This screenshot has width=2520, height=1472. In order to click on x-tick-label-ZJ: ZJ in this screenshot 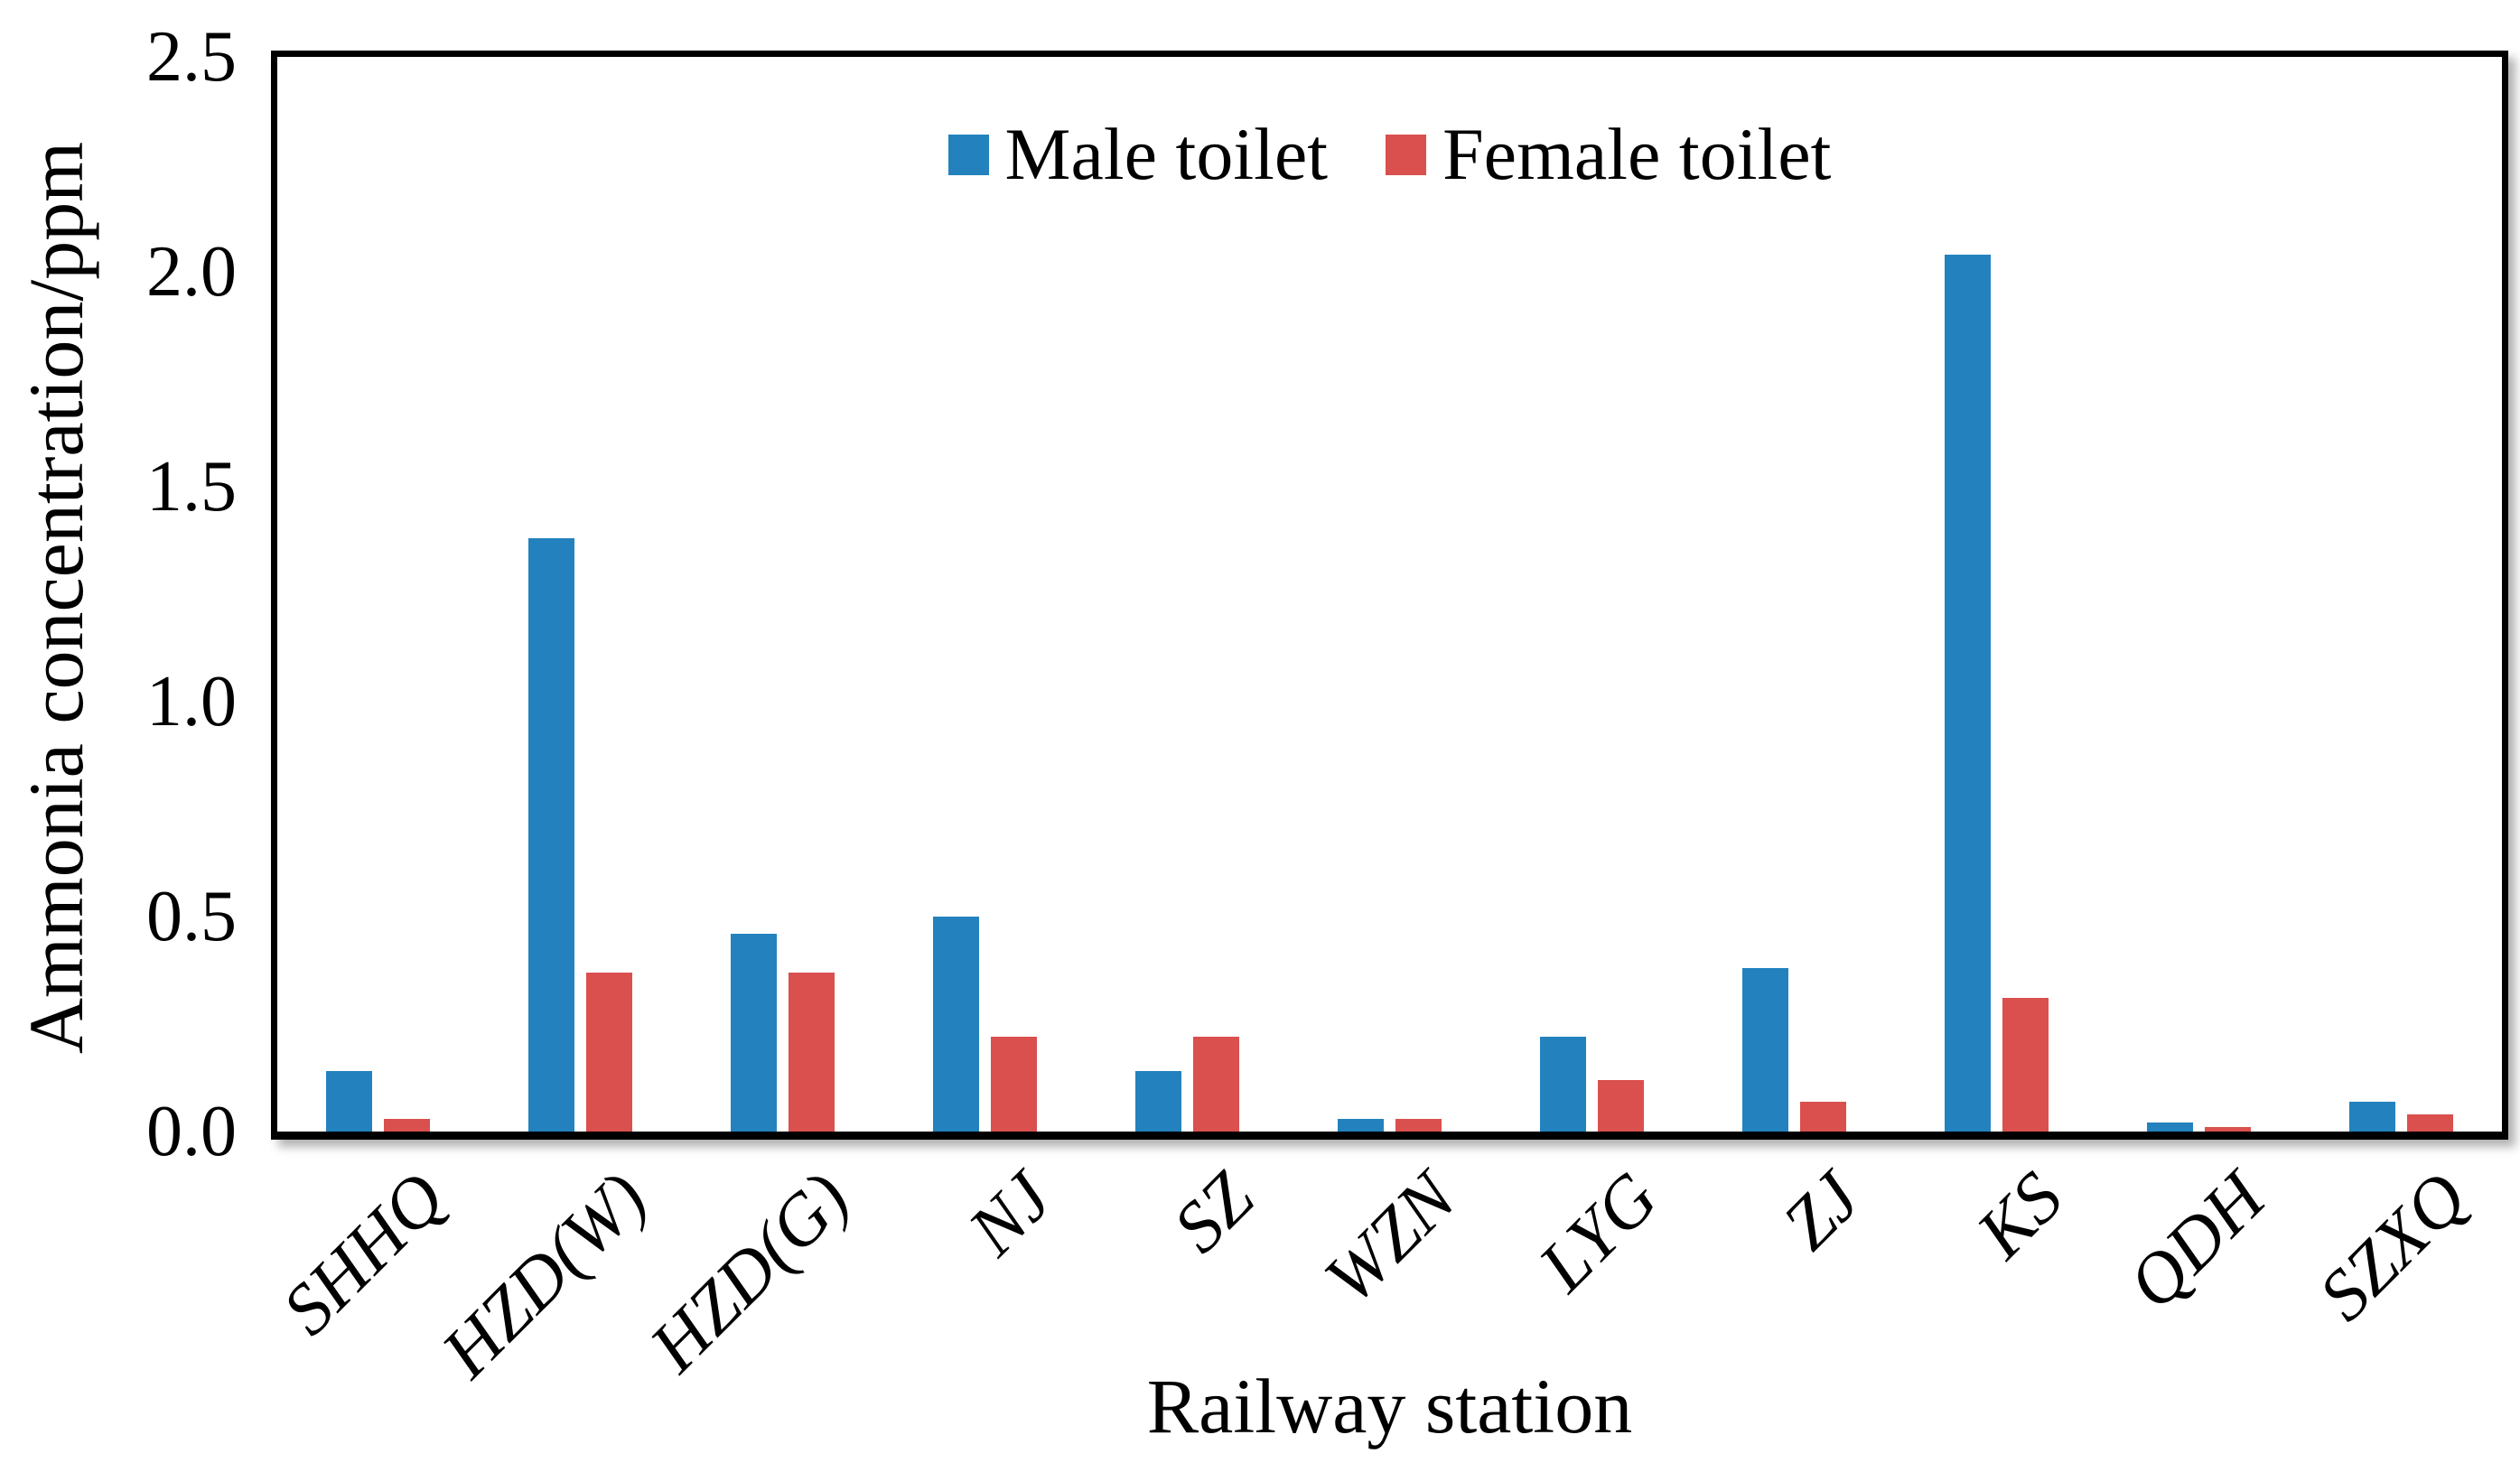, I will do `click(1822, 1211)`.